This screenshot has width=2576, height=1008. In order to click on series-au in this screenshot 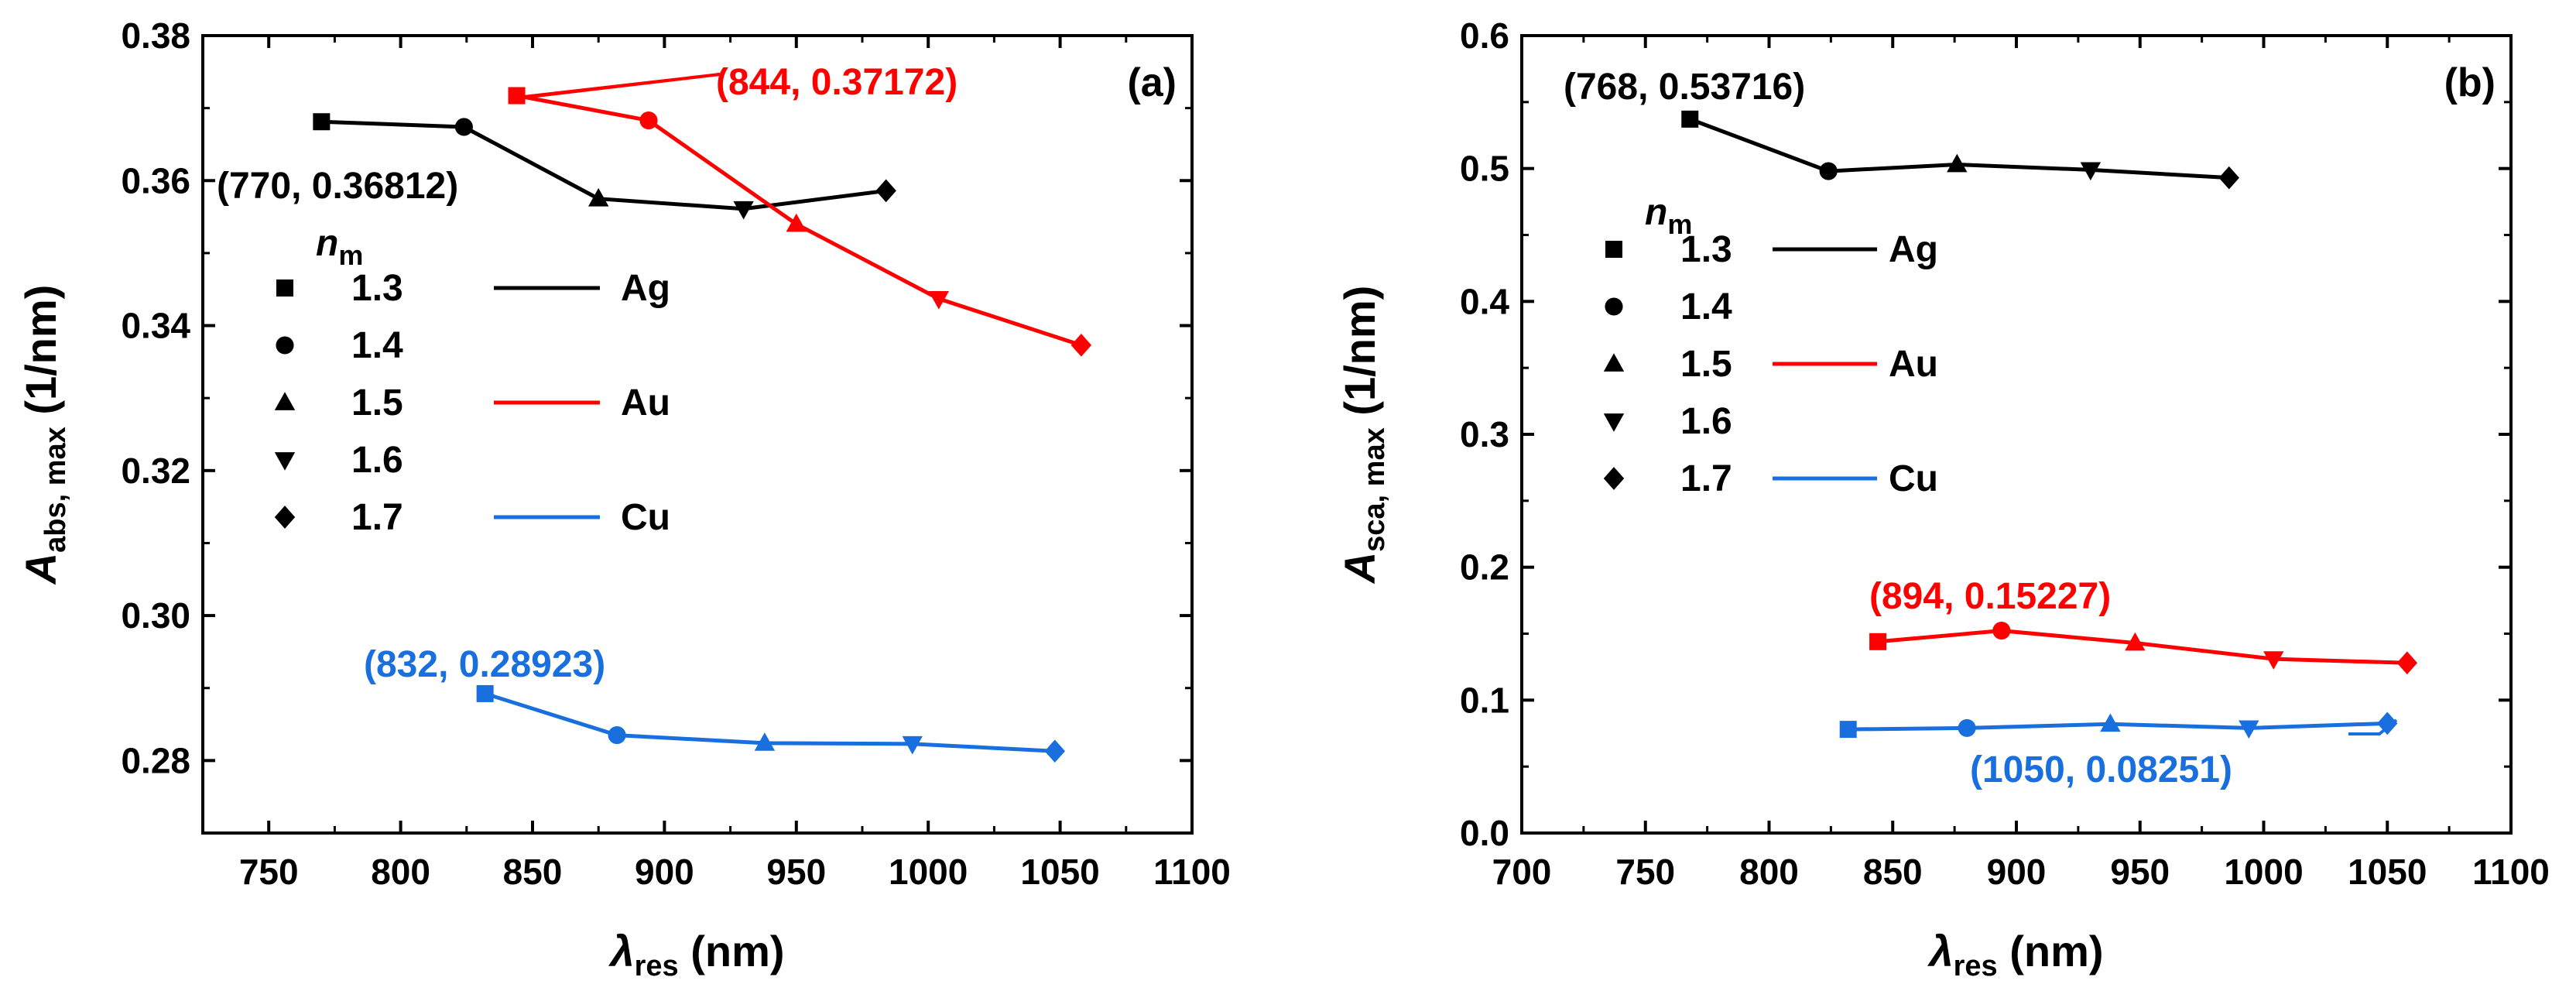, I will do `click(2143, 648)`.